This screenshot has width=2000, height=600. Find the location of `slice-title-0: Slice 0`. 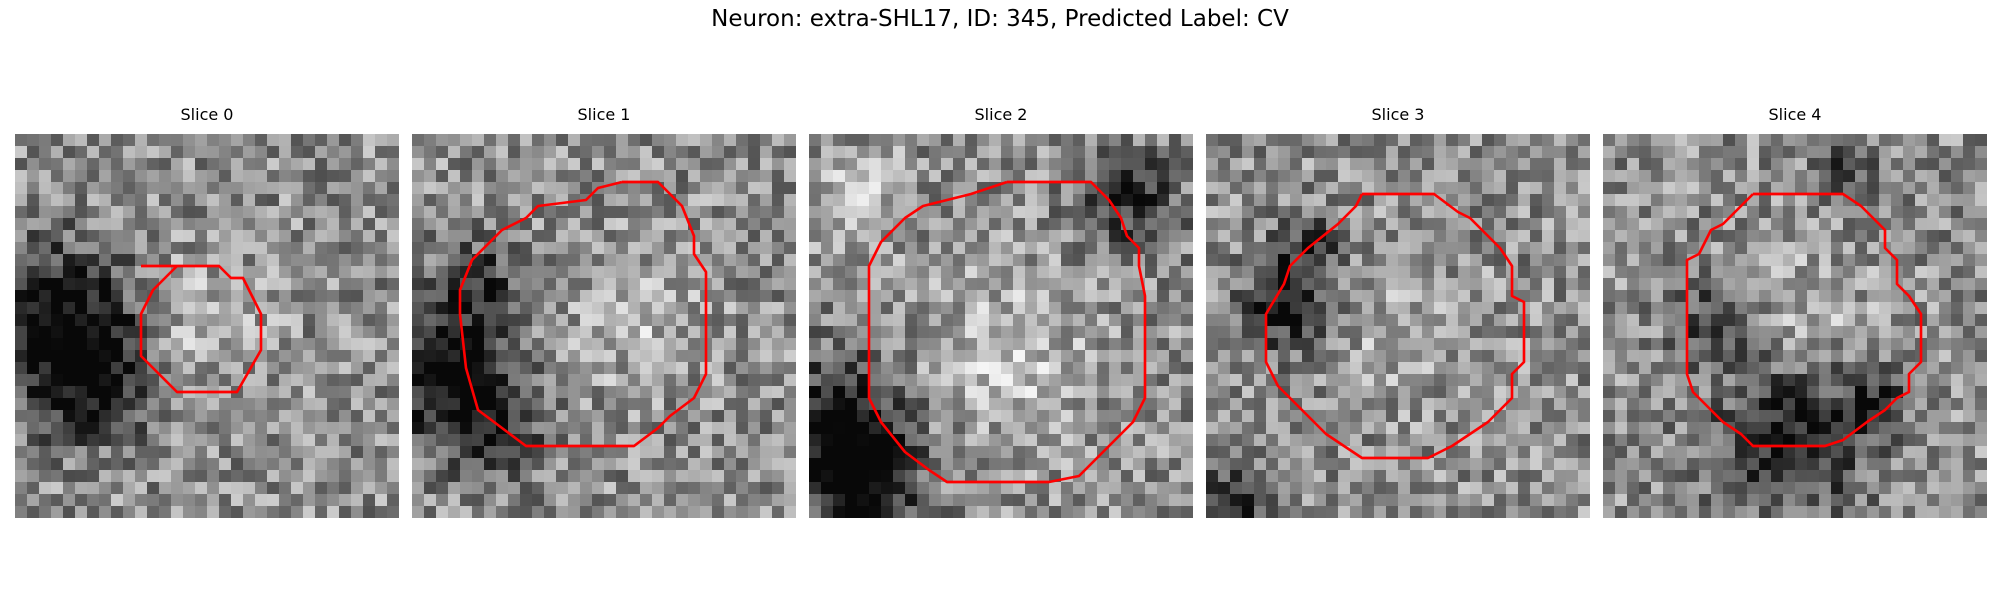

slice-title-0: Slice 0 is located at coordinates (207, 114).